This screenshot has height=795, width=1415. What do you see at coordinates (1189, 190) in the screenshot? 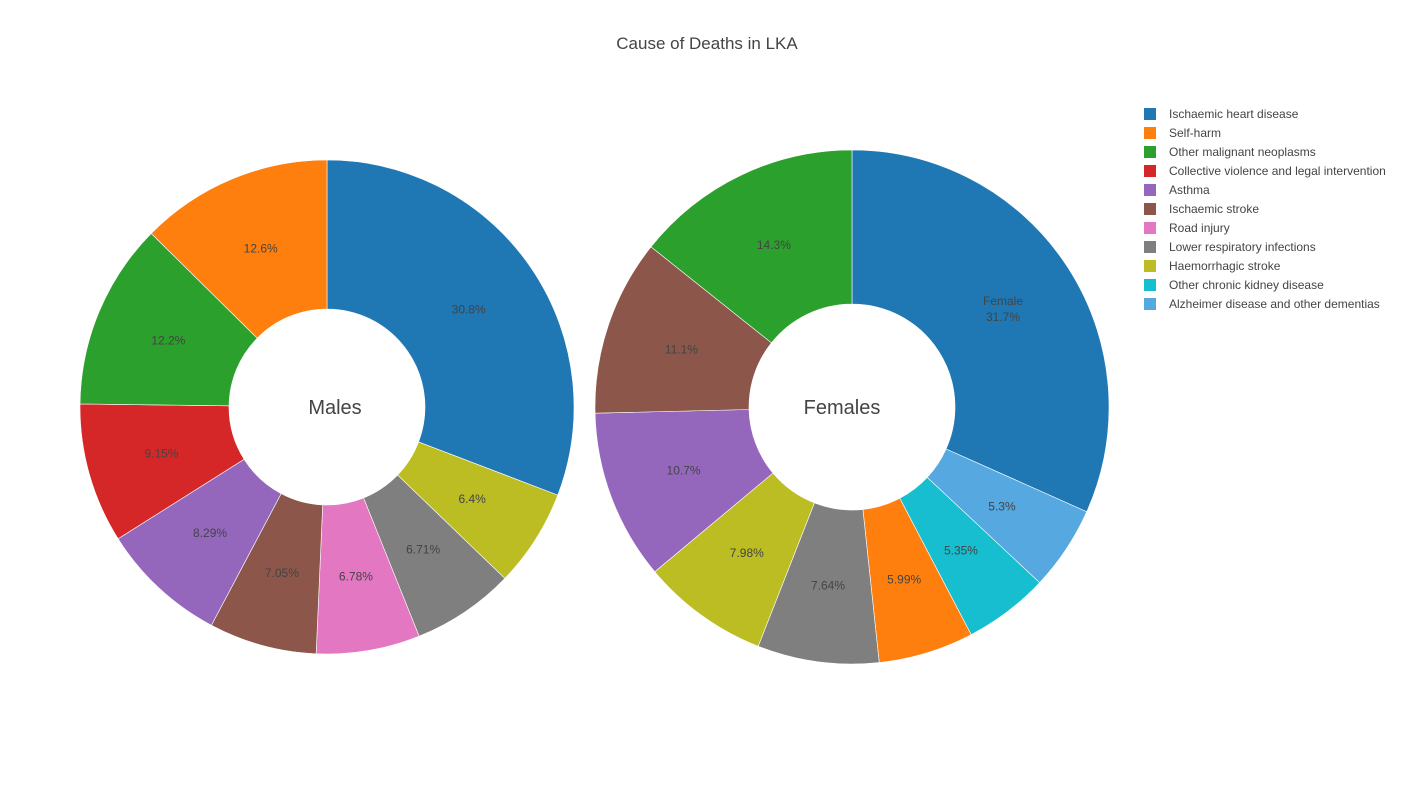
I see `legend-label: Asthma` at bounding box center [1189, 190].